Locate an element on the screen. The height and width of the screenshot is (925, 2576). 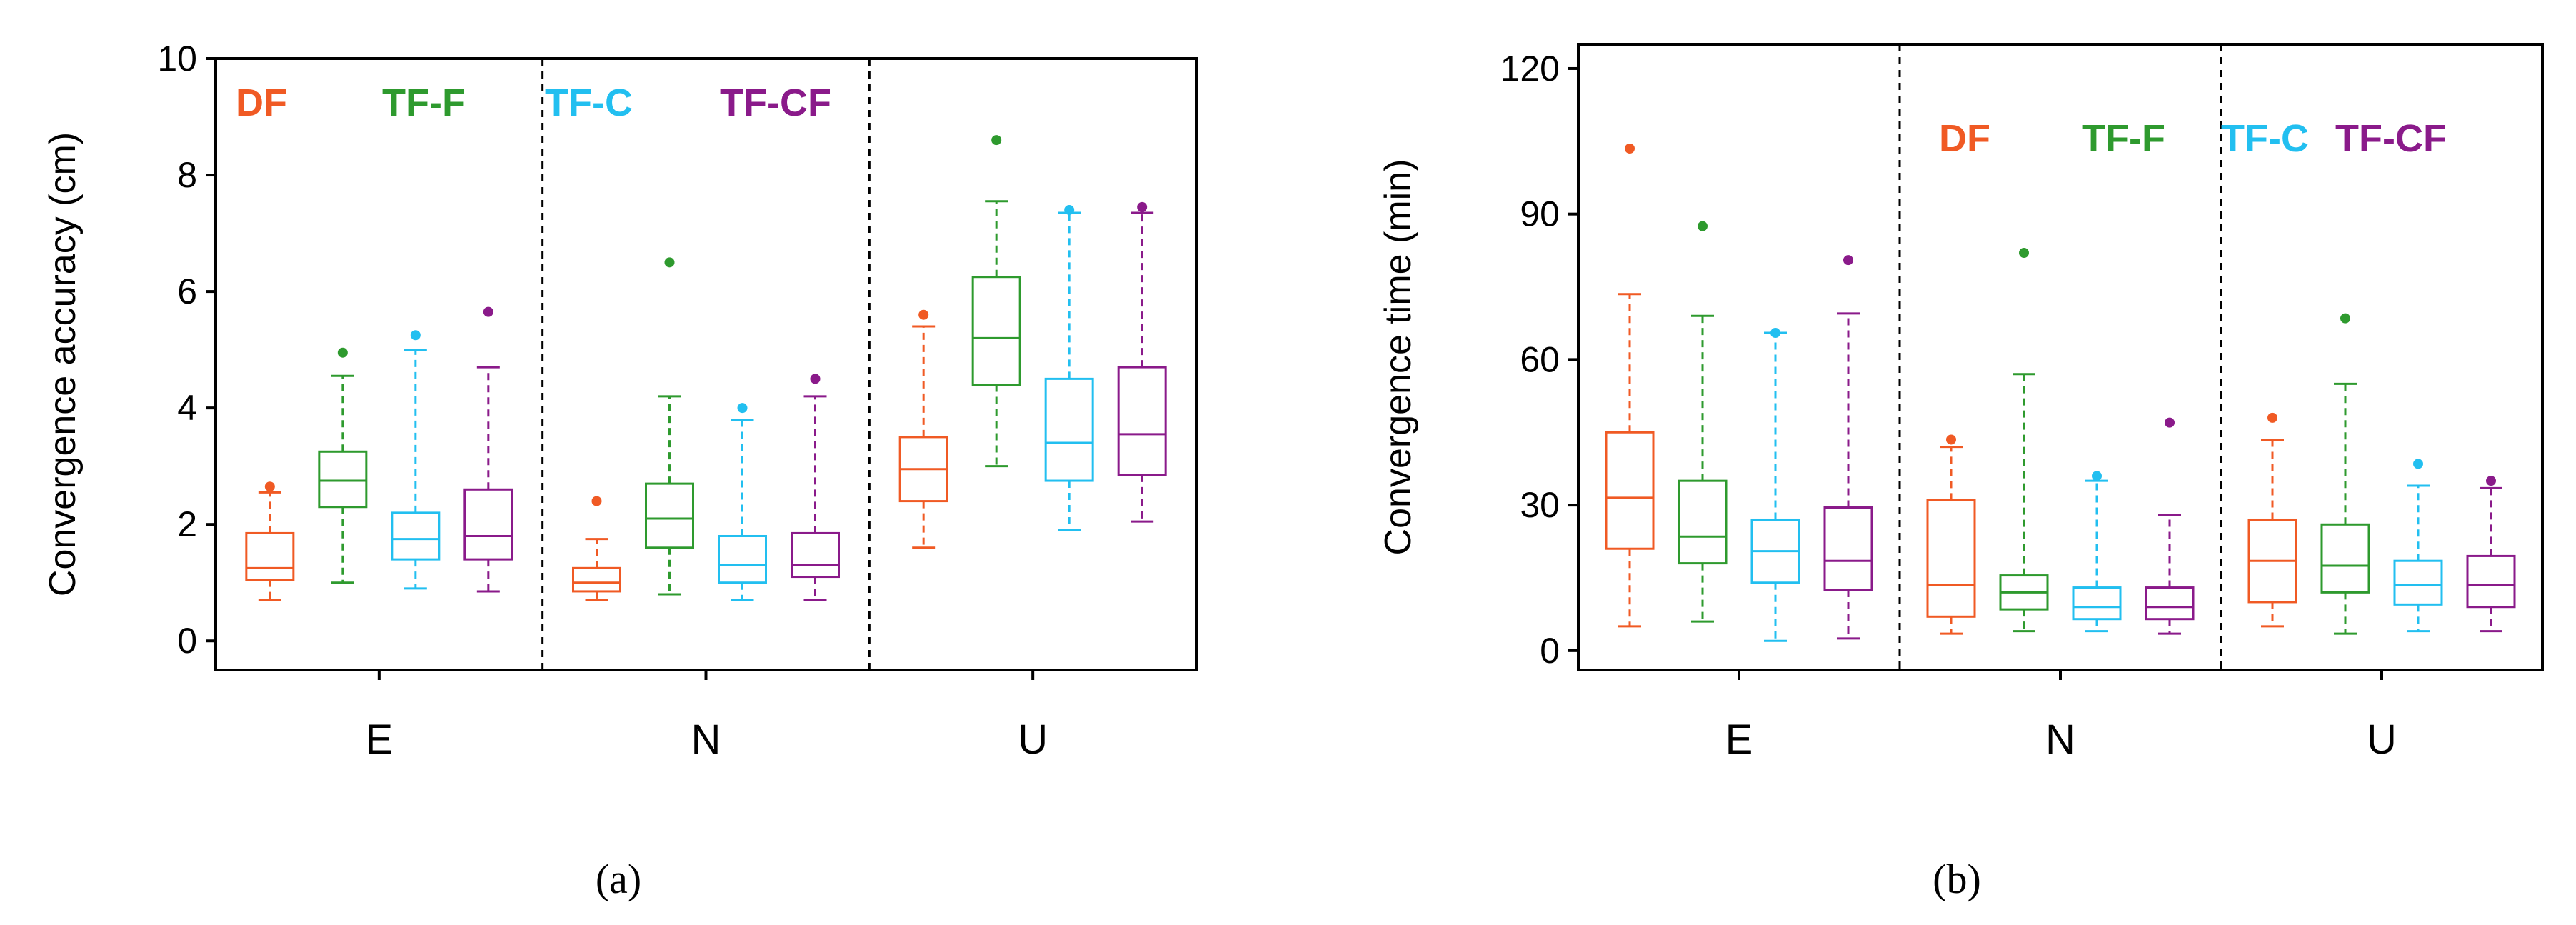
y-tick-label: 4 is located at coordinates (187, 408).